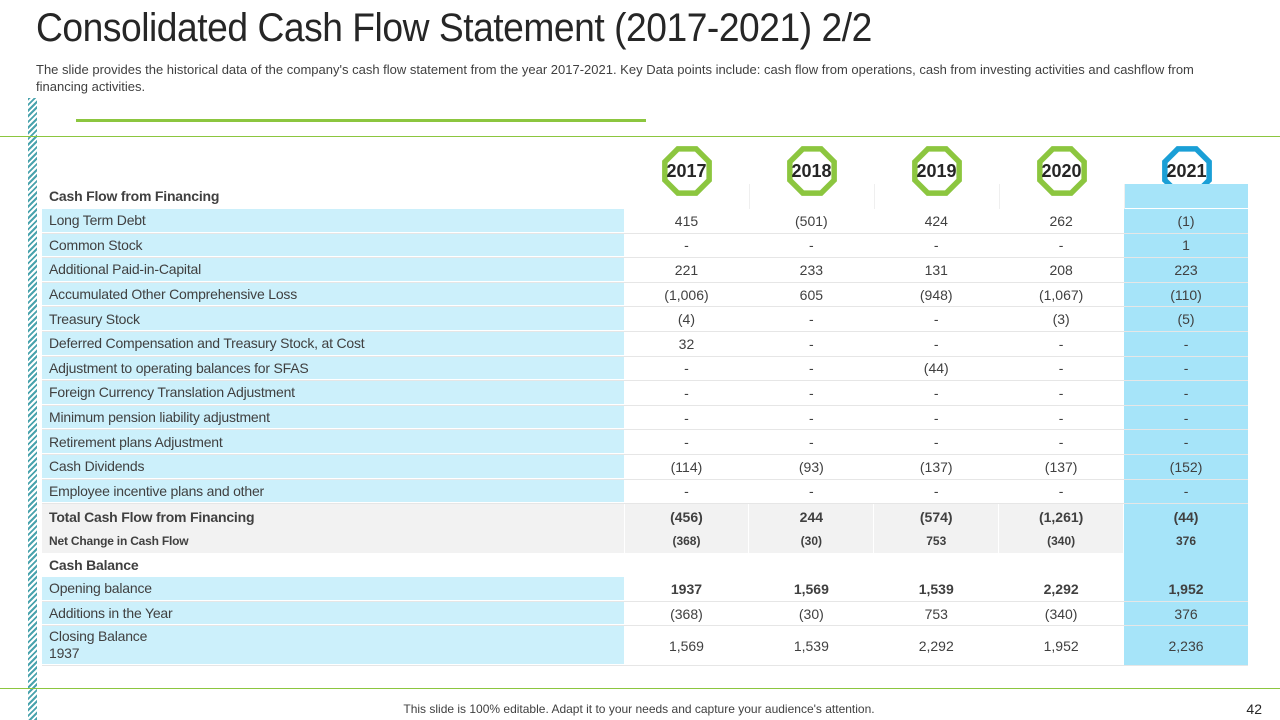 This screenshot has height=720, width=1280. Describe the element at coordinates (157, 490) in the screenshot. I see `row-label-text: Employee incentive plans and other` at that location.